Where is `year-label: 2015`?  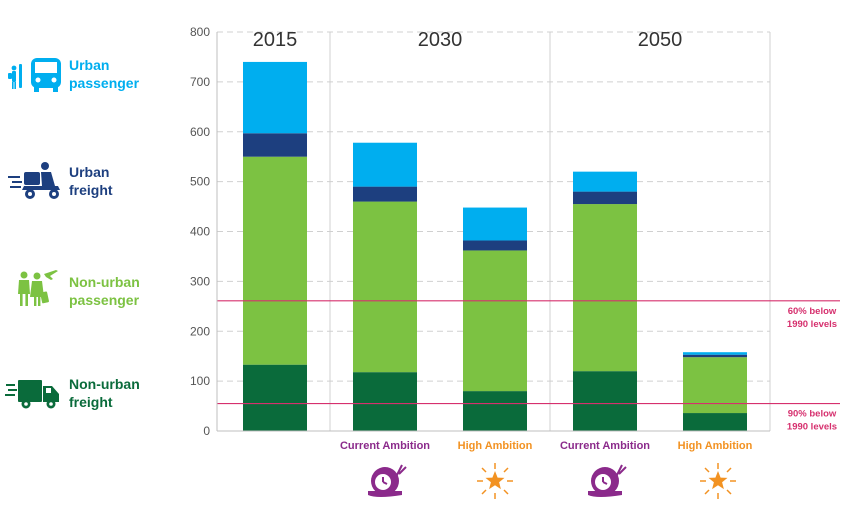 year-label: 2015 is located at coordinates (275, 40).